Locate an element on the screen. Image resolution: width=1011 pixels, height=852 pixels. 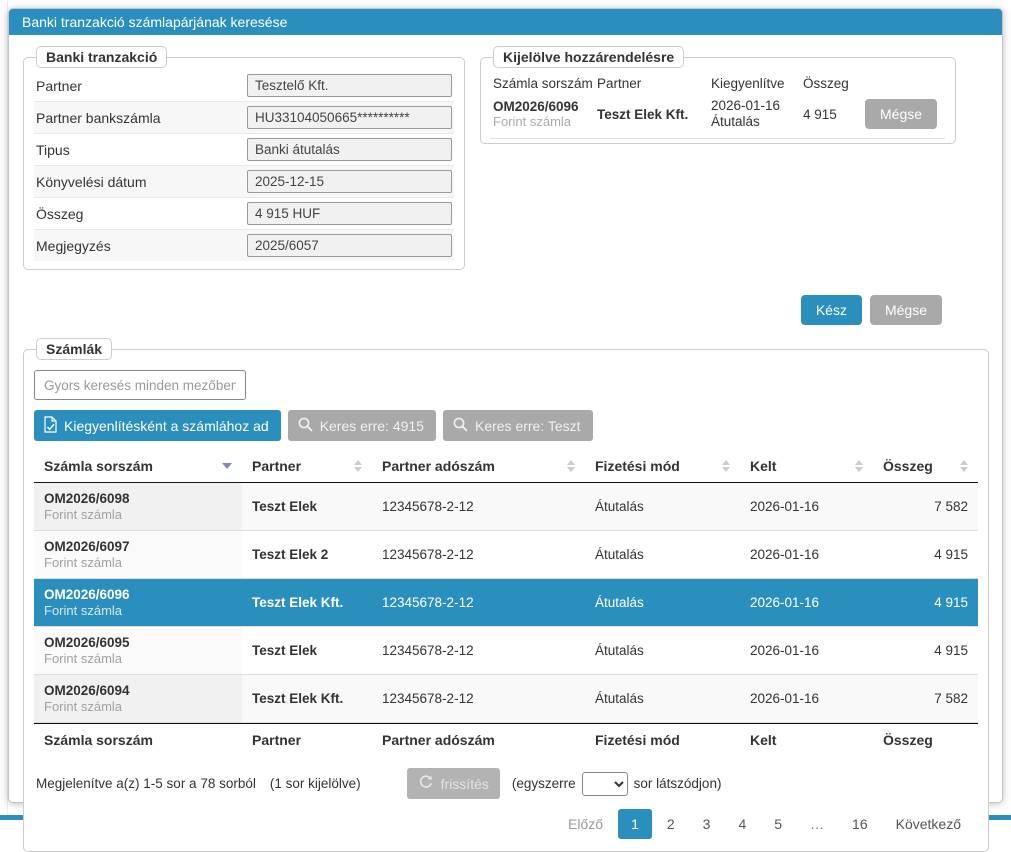
quick-search-input is located at coordinates (140, 385).